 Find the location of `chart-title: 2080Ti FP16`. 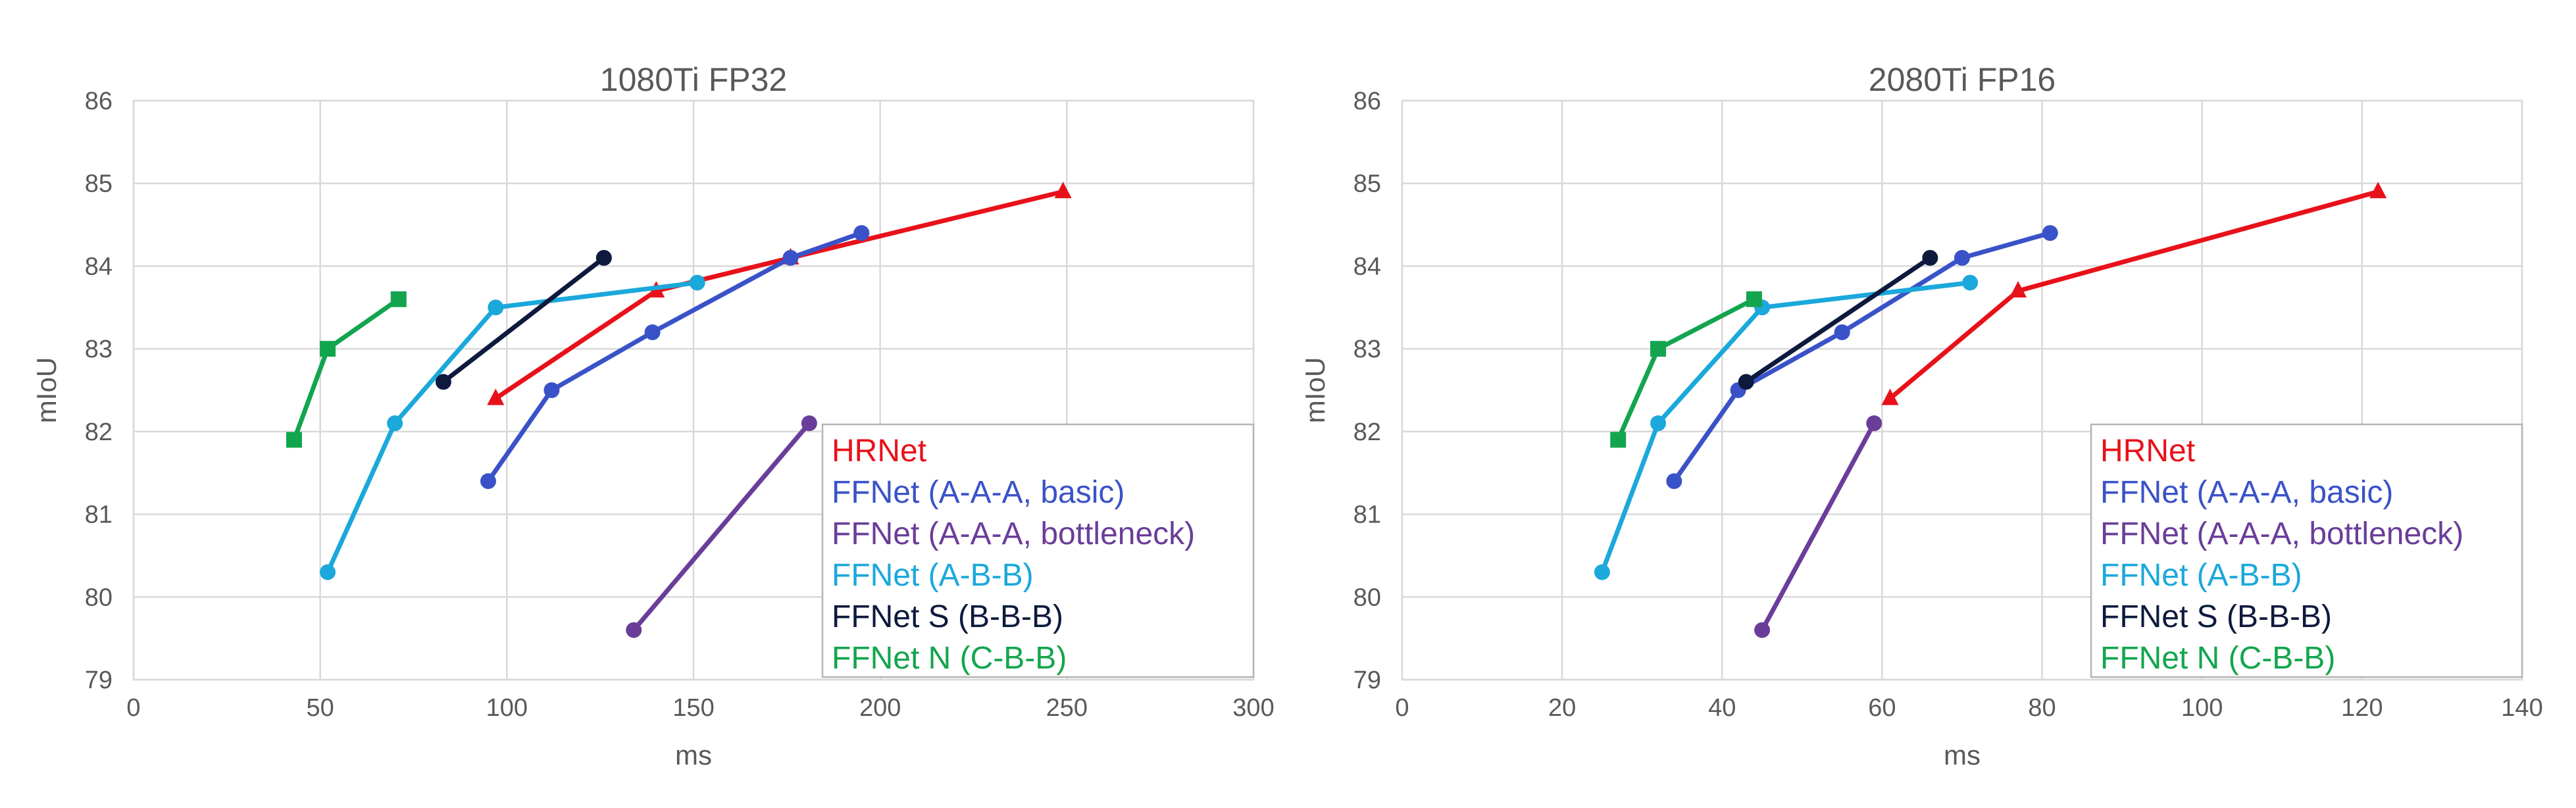

chart-title: 2080Ti FP16 is located at coordinates (1963, 79).